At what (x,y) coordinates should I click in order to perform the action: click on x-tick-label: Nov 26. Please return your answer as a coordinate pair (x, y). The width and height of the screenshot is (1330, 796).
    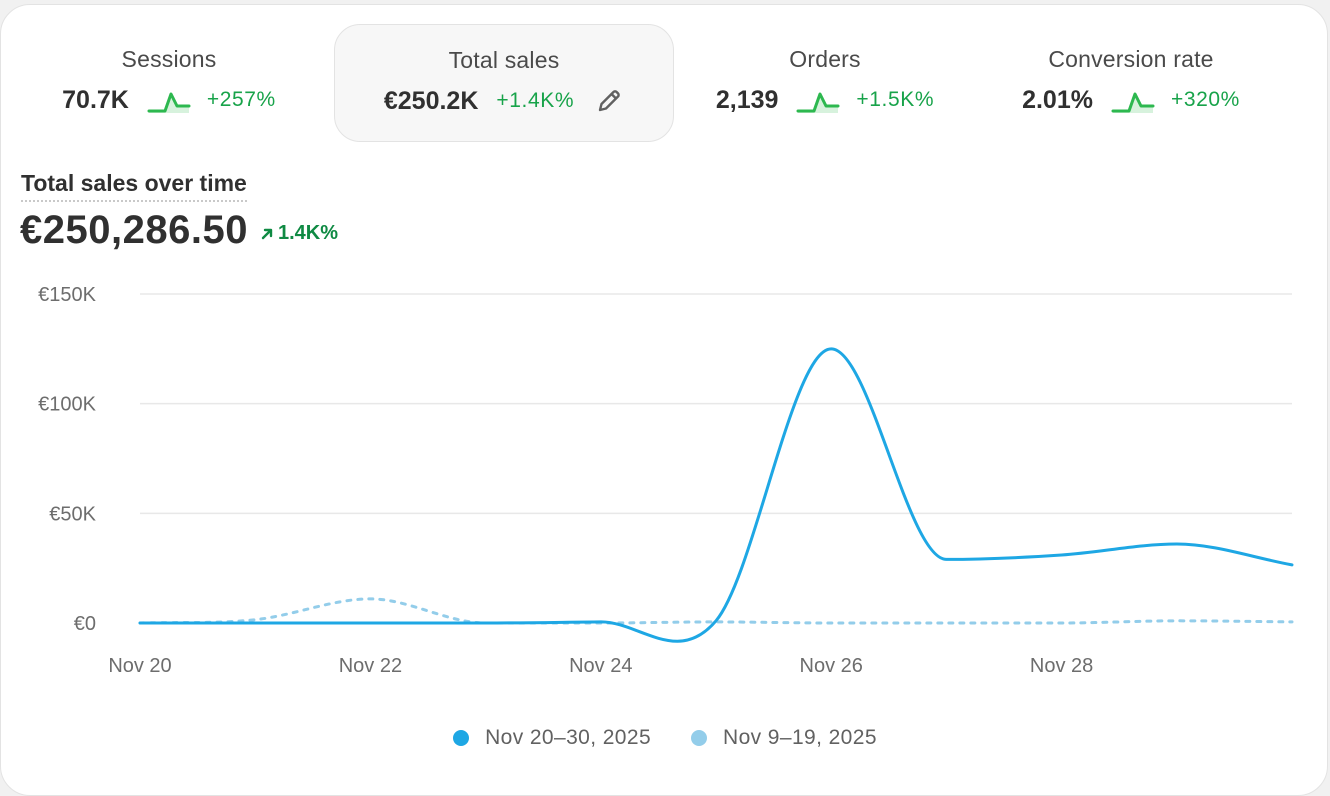
    Looking at the image, I should click on (831, 666).